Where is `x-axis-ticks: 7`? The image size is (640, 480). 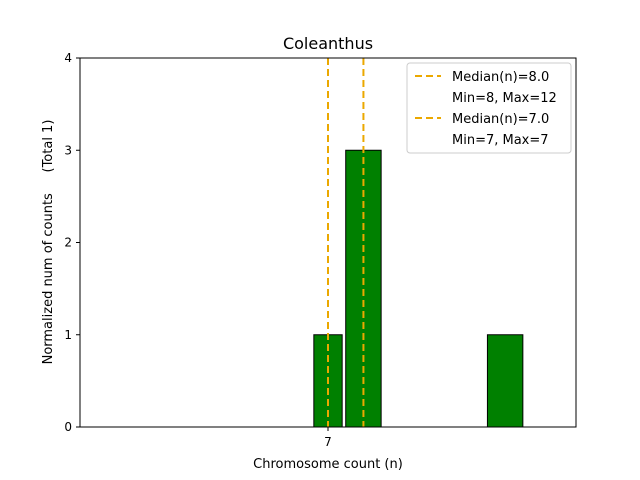
x-axis-ticks: 7 is located at coordinates (328, 438).